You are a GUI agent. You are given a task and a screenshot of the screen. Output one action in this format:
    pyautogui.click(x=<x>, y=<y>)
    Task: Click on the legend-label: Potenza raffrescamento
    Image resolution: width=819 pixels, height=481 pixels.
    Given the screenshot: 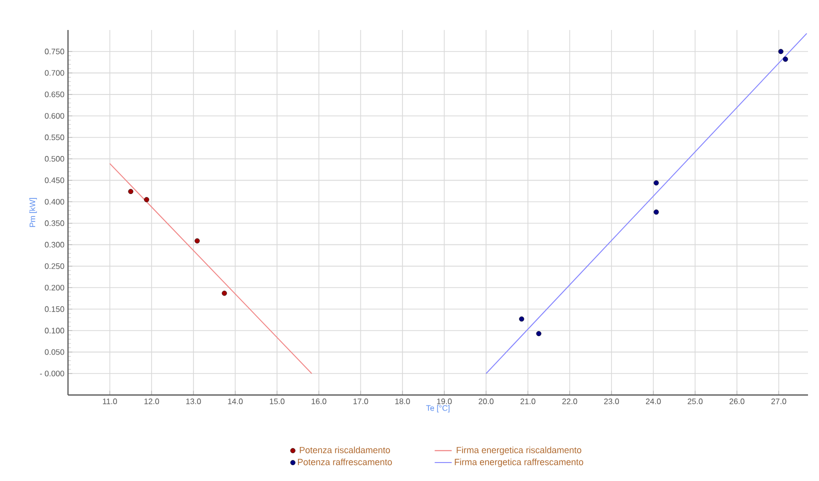 What is the action you would take?
    pyautogui.click(x=345, y=462)
    